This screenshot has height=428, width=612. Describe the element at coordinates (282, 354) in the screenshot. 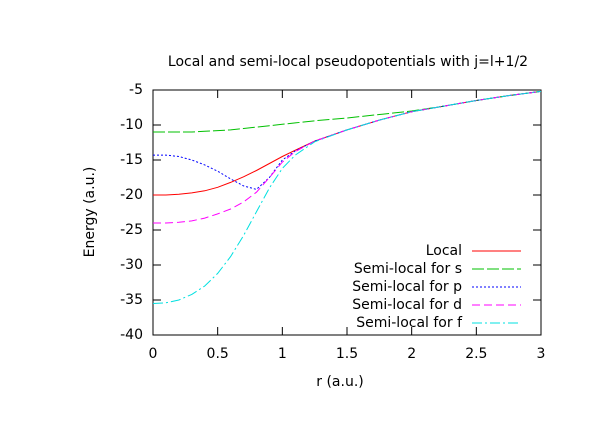

I see `x-tick-label: 1` at that location.